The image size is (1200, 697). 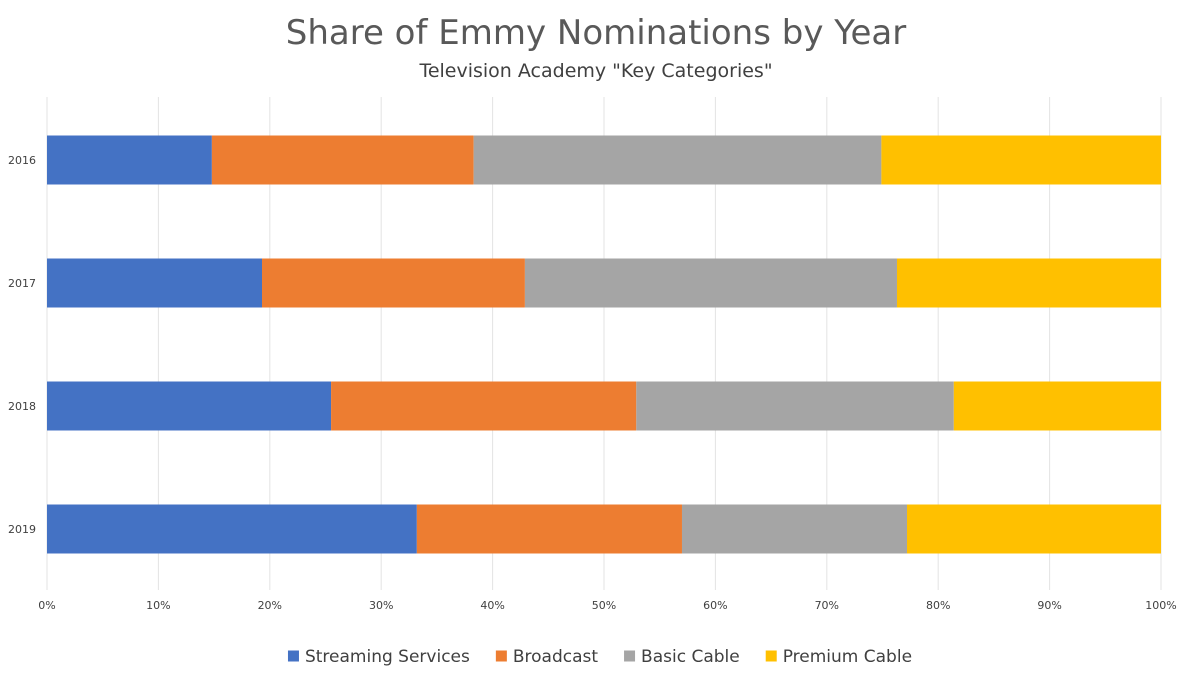 I want to click on y-category-label: 2016, so click(x=22, y=160).